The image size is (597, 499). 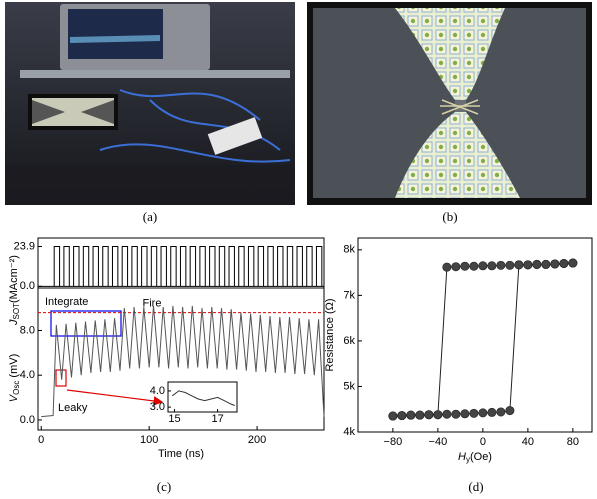 What do you see at coordinates (27, 375) in the screenshot?
I see `y-tick-label: 4.0` at bounding box center [27, 375].